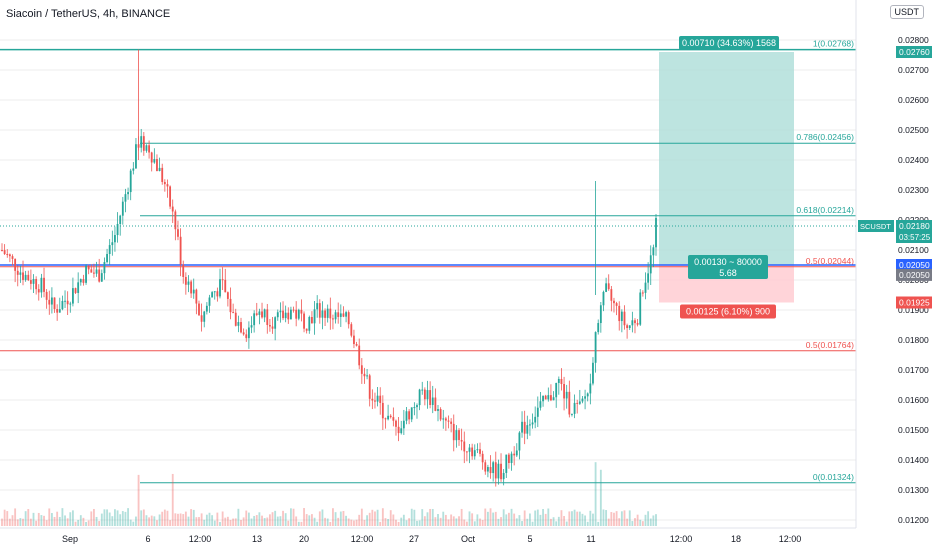  I want to click on fib-label: 0(0.01324), so click(833, 477).